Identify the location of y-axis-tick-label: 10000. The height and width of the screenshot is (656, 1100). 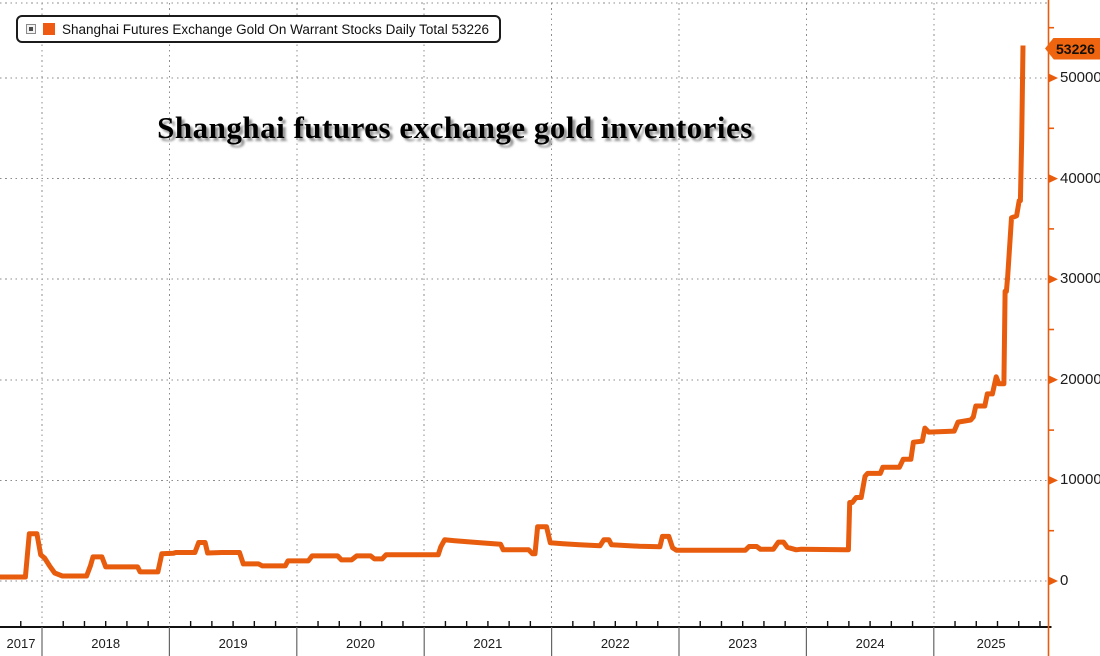
(1080, 480).